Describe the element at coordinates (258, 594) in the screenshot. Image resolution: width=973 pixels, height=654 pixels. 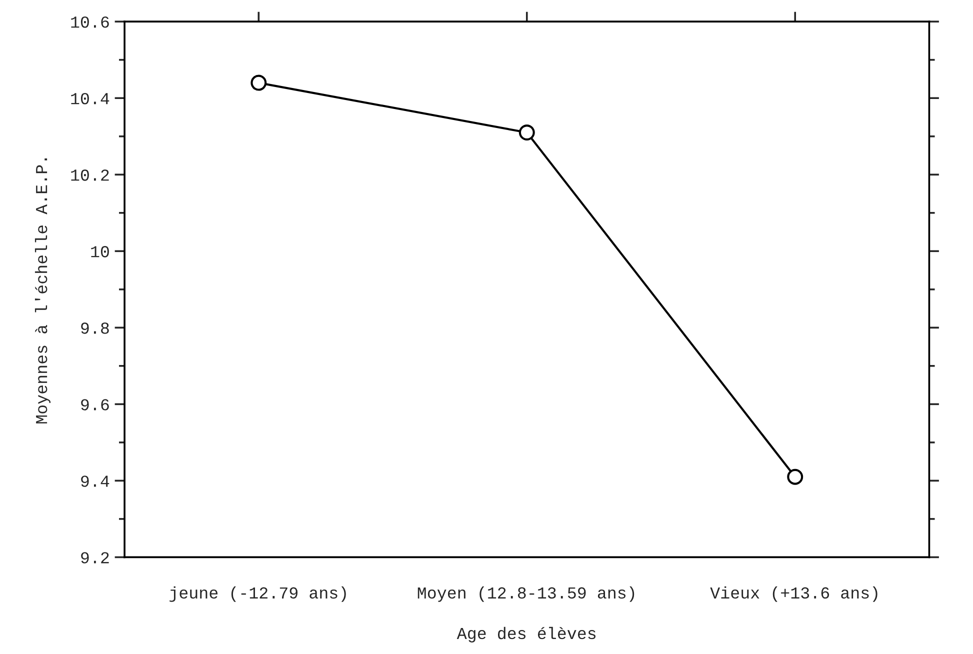
I see `x-tick-label: jeune (-12.79 ans)` at that location.